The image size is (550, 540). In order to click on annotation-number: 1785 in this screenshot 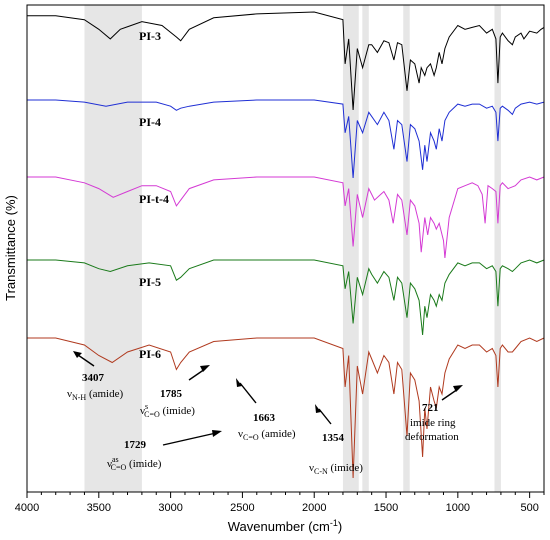, I will do `click(171, 394)`.